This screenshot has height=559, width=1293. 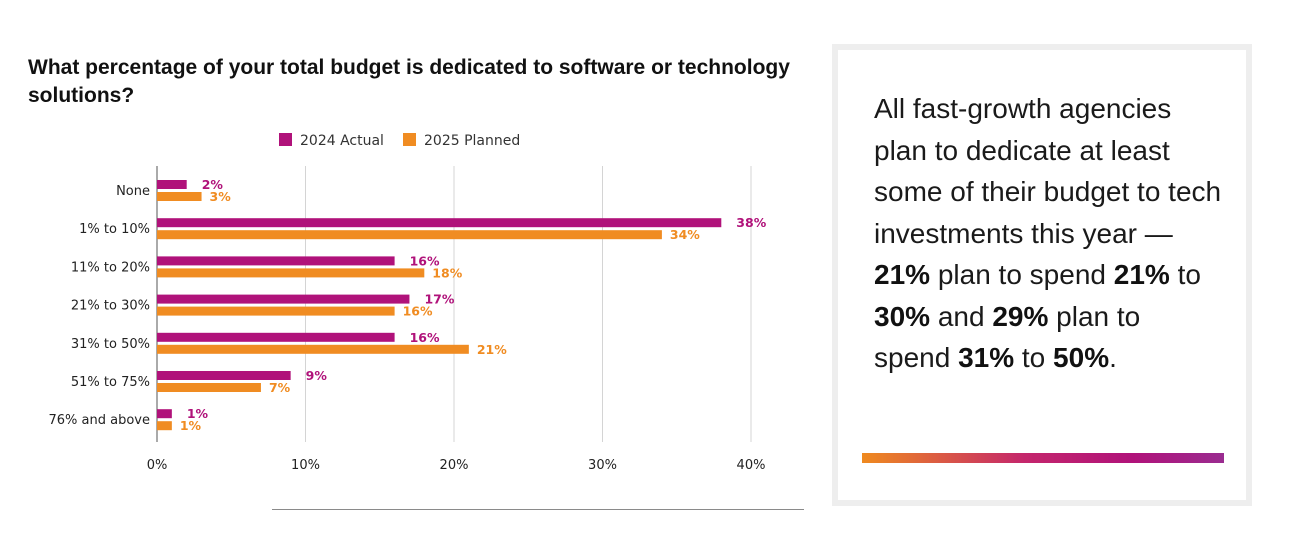 What do you see at coordinates (99, 420) in the screenshot?
I see `category-label: 76% and above` at bounding box center [99, 420].